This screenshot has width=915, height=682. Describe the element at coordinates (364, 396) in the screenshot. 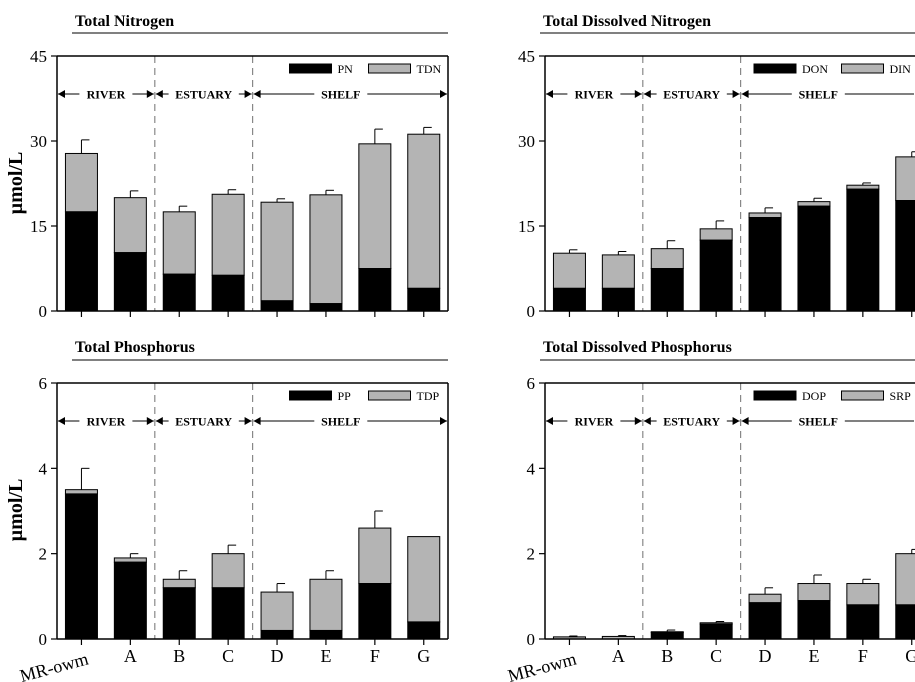

I see `legend: PP TDP` at that location.